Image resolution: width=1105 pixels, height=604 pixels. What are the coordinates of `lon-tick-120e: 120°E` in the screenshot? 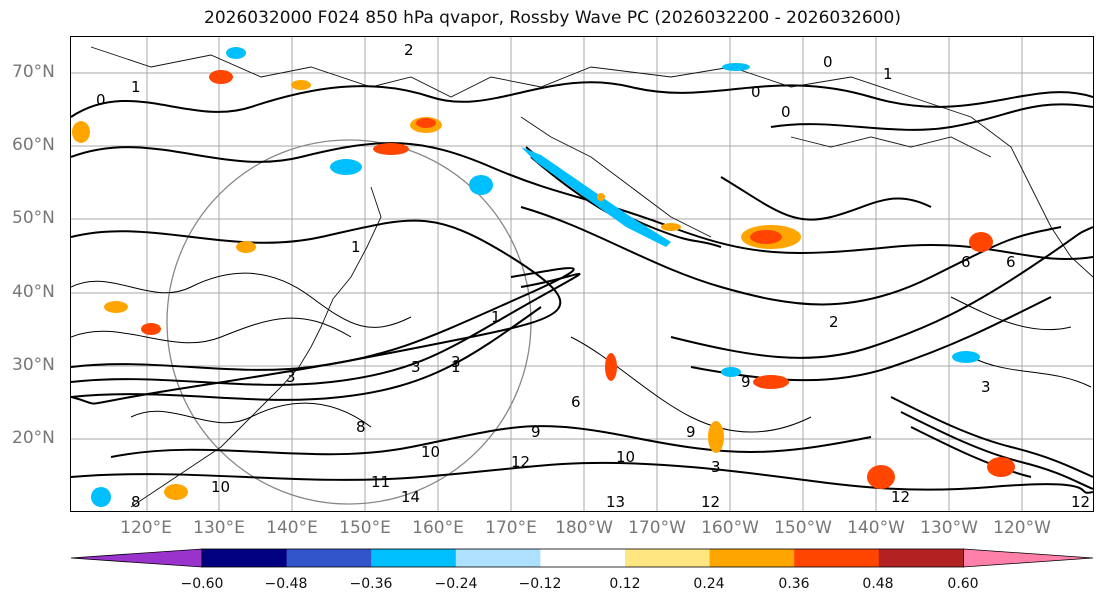 It's located at (146, 528).